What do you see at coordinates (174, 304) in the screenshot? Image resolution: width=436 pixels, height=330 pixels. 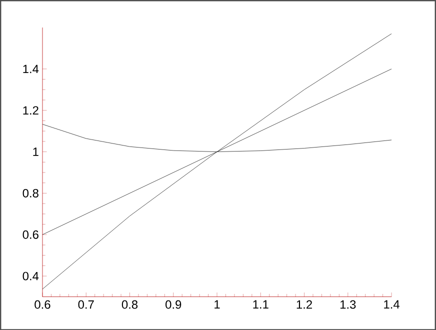 I see `x-tick-label: 0.9` at bounding box center [174, 304].